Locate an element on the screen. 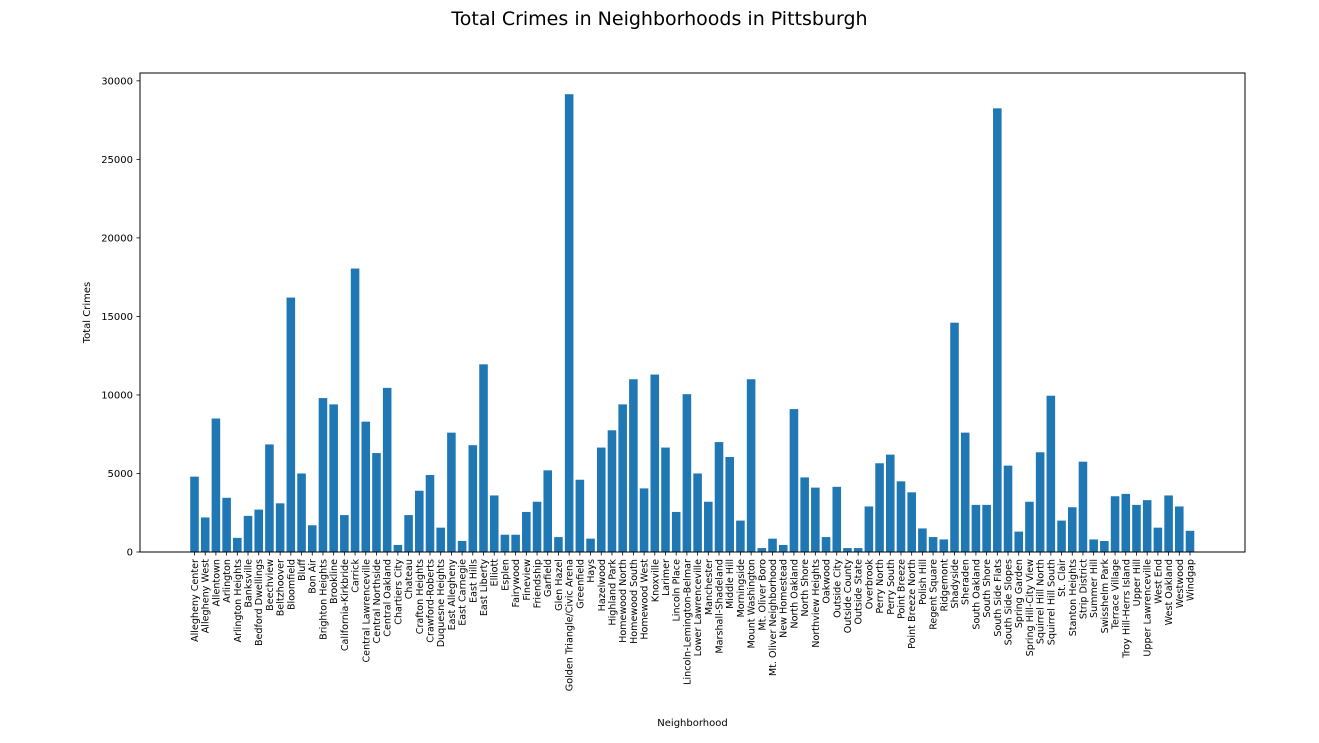  x-tick-label: Outside City is located at coordinates (837, 588).